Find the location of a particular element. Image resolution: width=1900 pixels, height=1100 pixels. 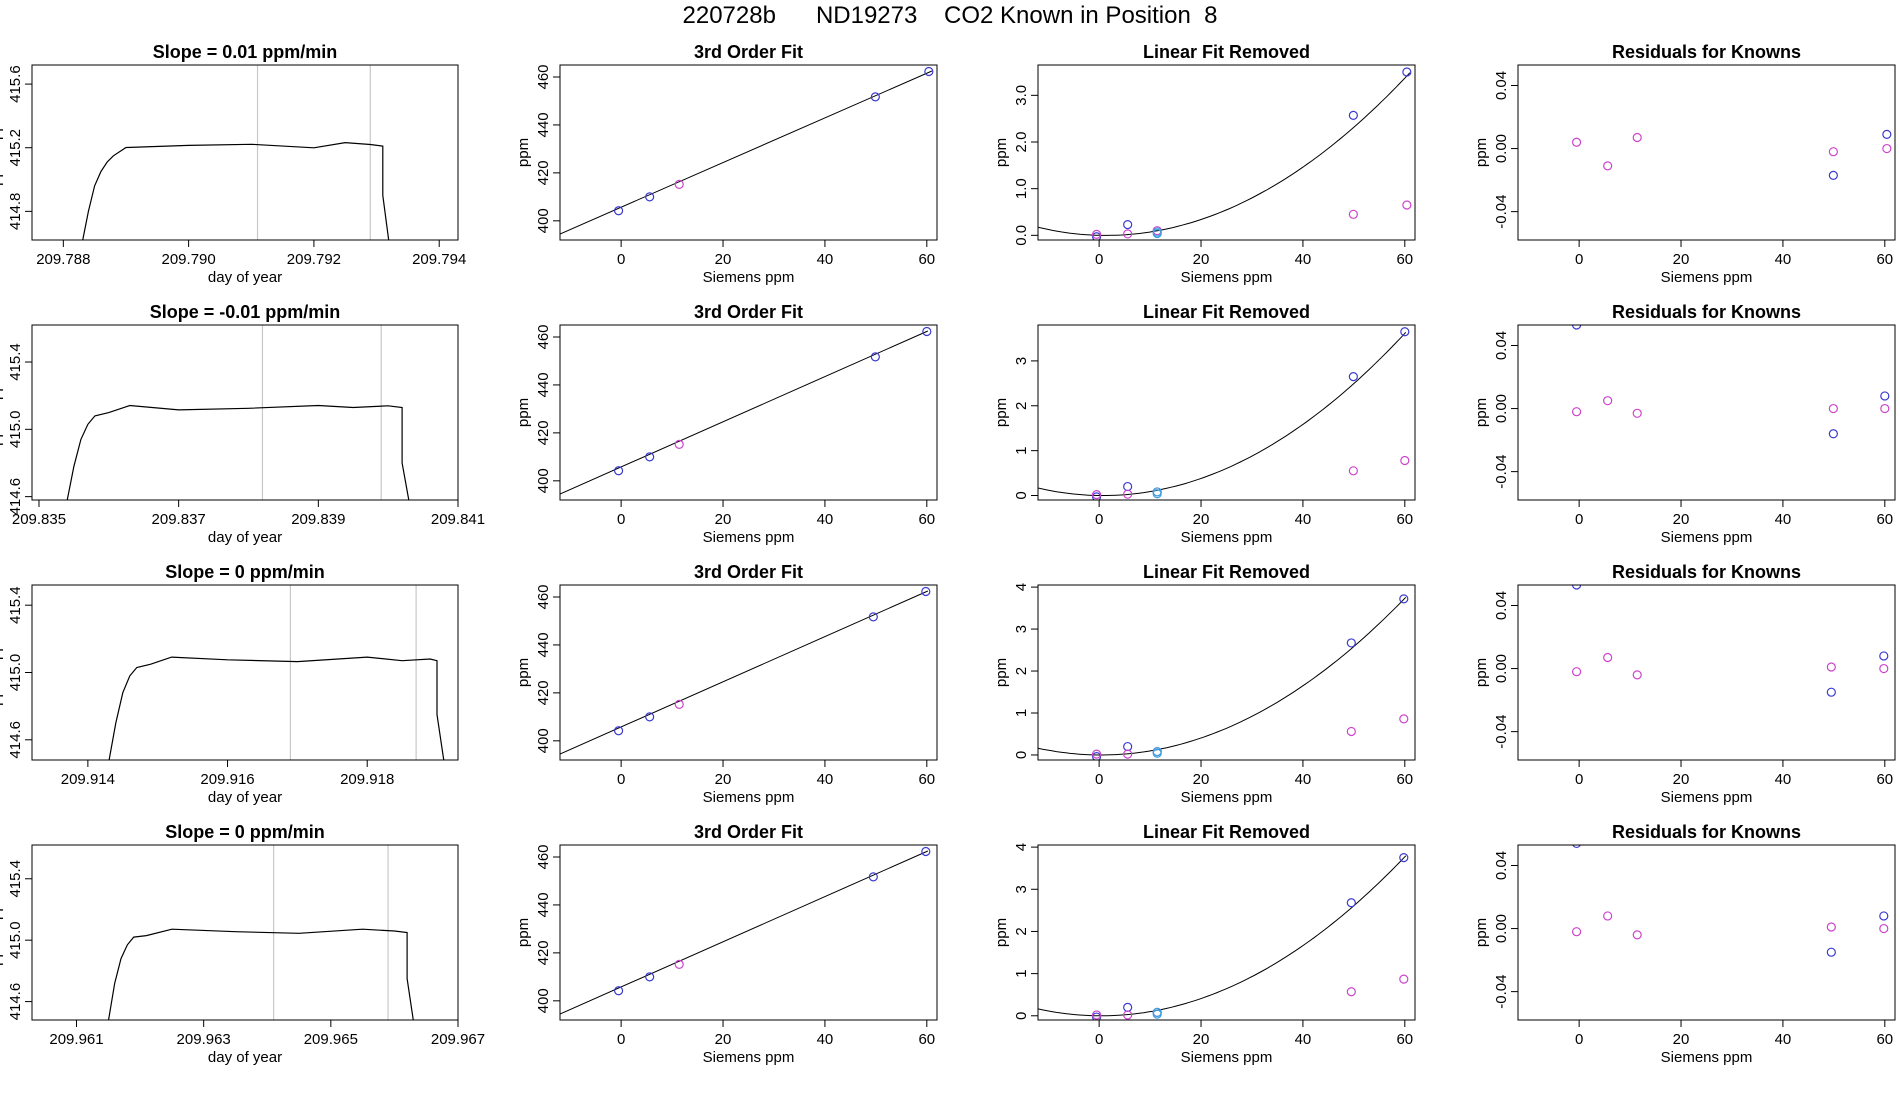

y-tick-label: 414.6 is located at coordinates (15, 740).